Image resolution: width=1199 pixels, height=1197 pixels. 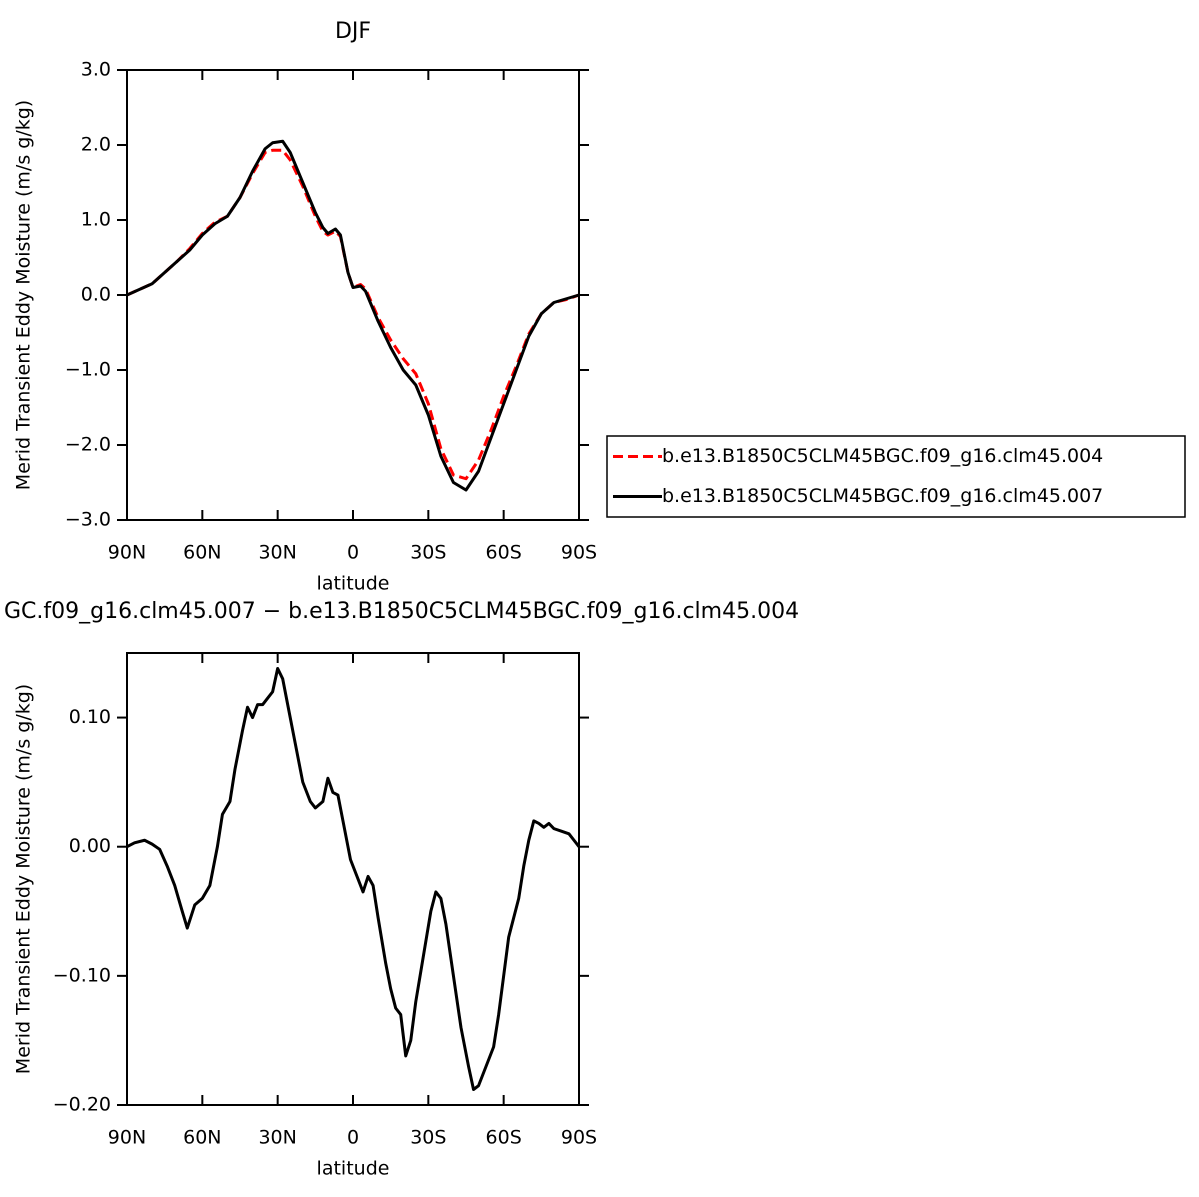 I want to click on y-tick-label: 3.0, so click(x=96, y=70).